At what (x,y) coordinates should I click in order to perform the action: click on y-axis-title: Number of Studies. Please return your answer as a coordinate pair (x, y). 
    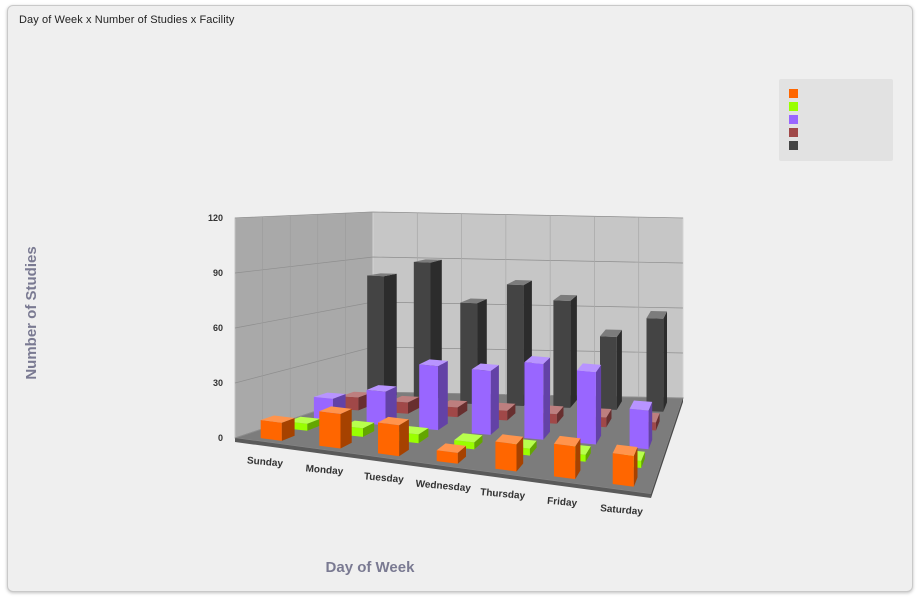
    Looking at the image, I should click on (31, 312).